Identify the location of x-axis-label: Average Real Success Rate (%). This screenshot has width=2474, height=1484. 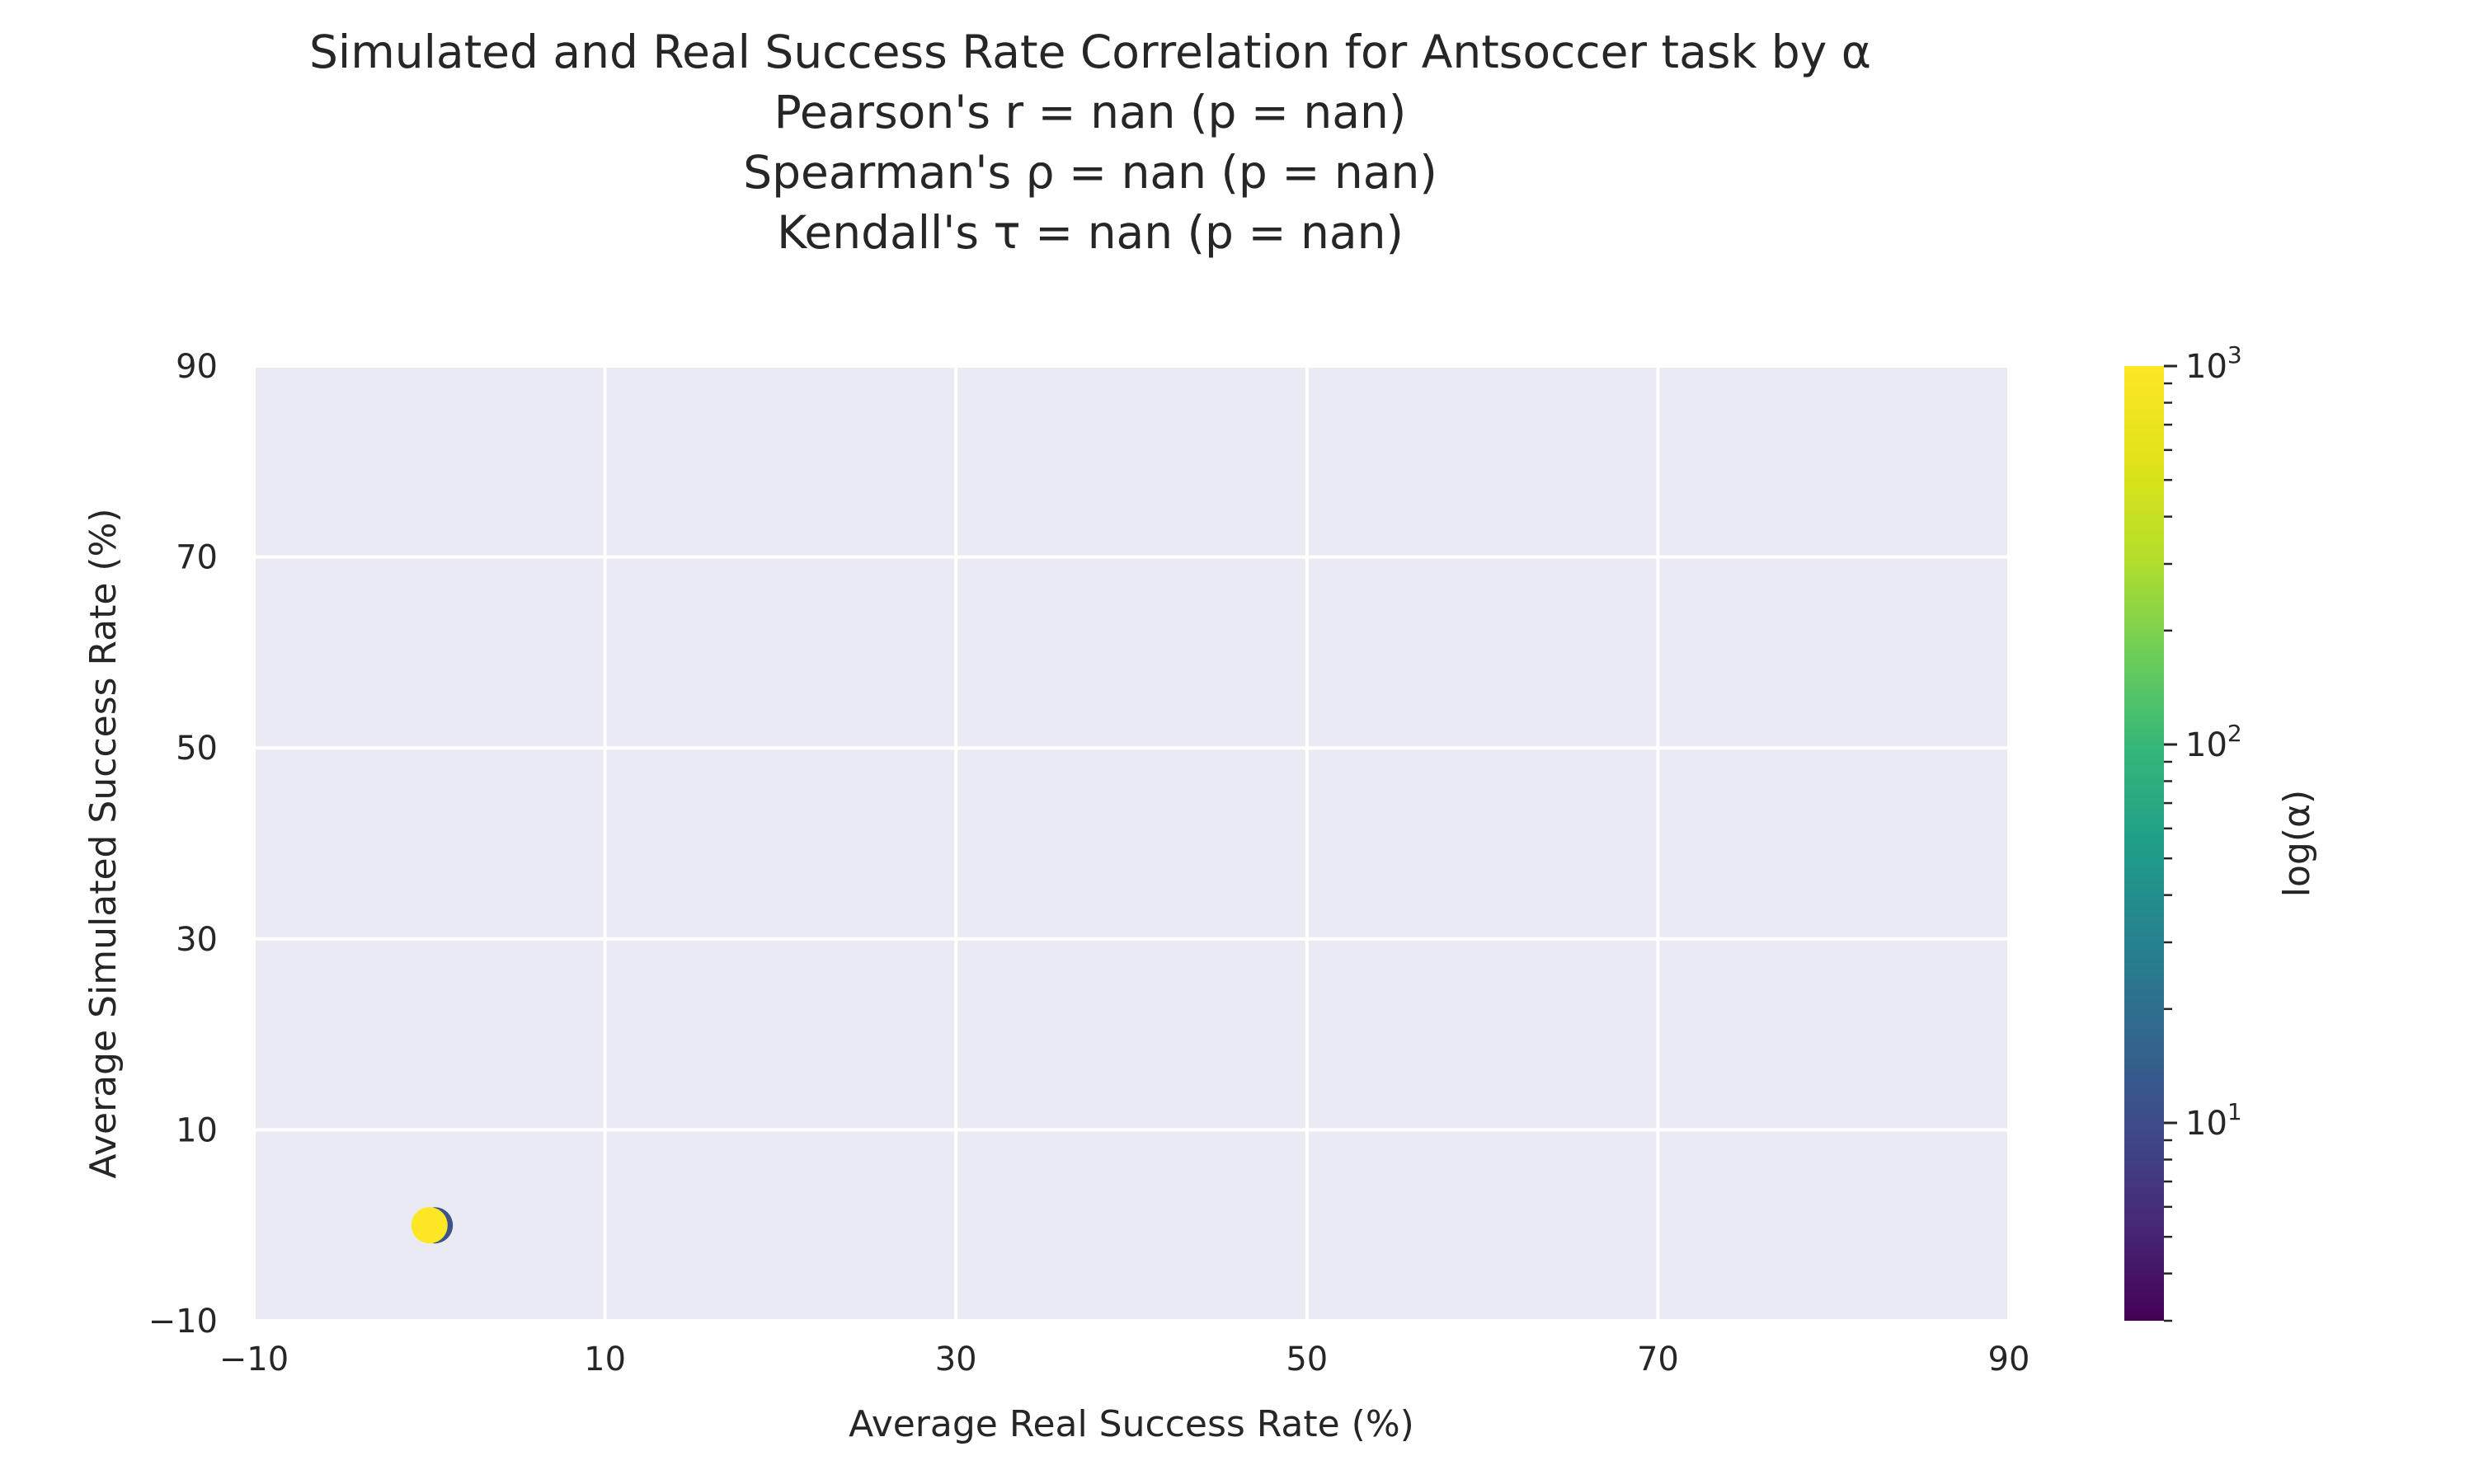
(1131, 1424).